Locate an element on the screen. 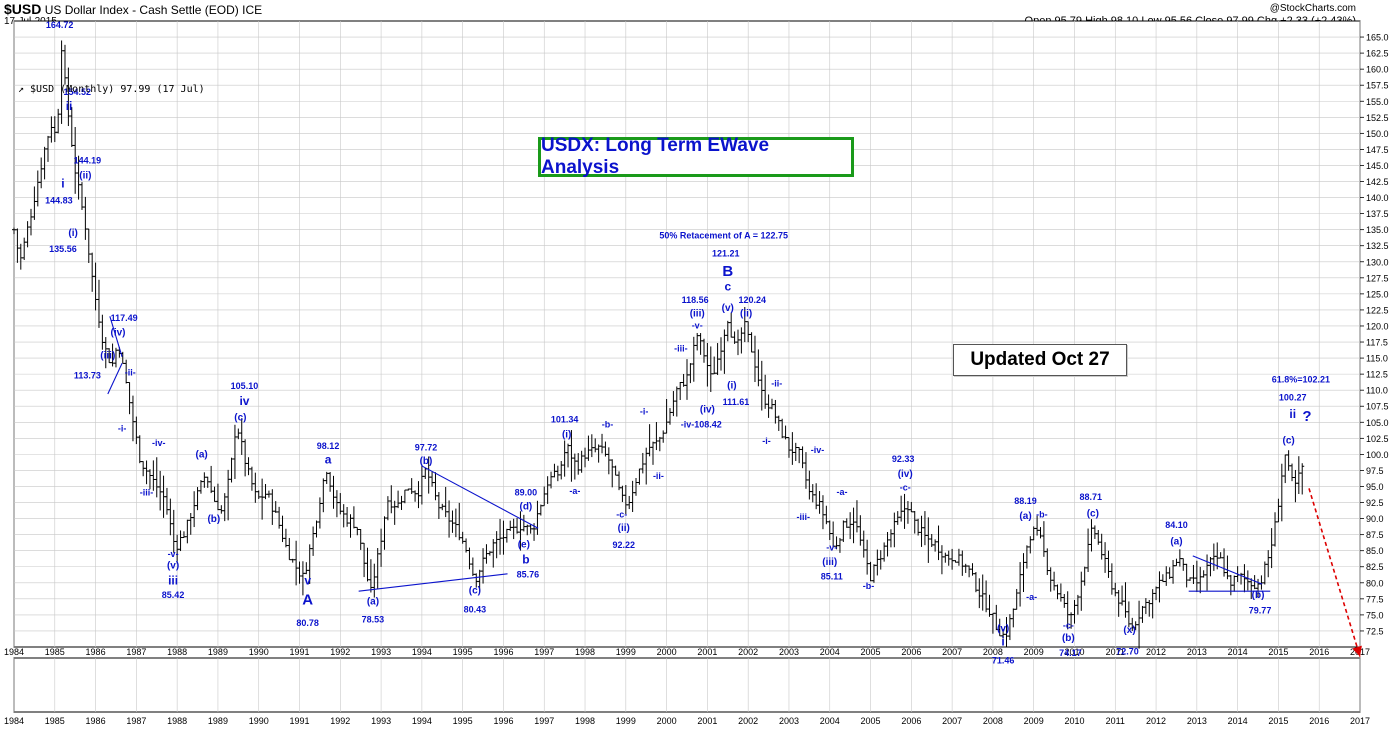 This screenshot has width=1400, height=730. y-tick-label: 75.0 is located at coordinates (1375, 615).